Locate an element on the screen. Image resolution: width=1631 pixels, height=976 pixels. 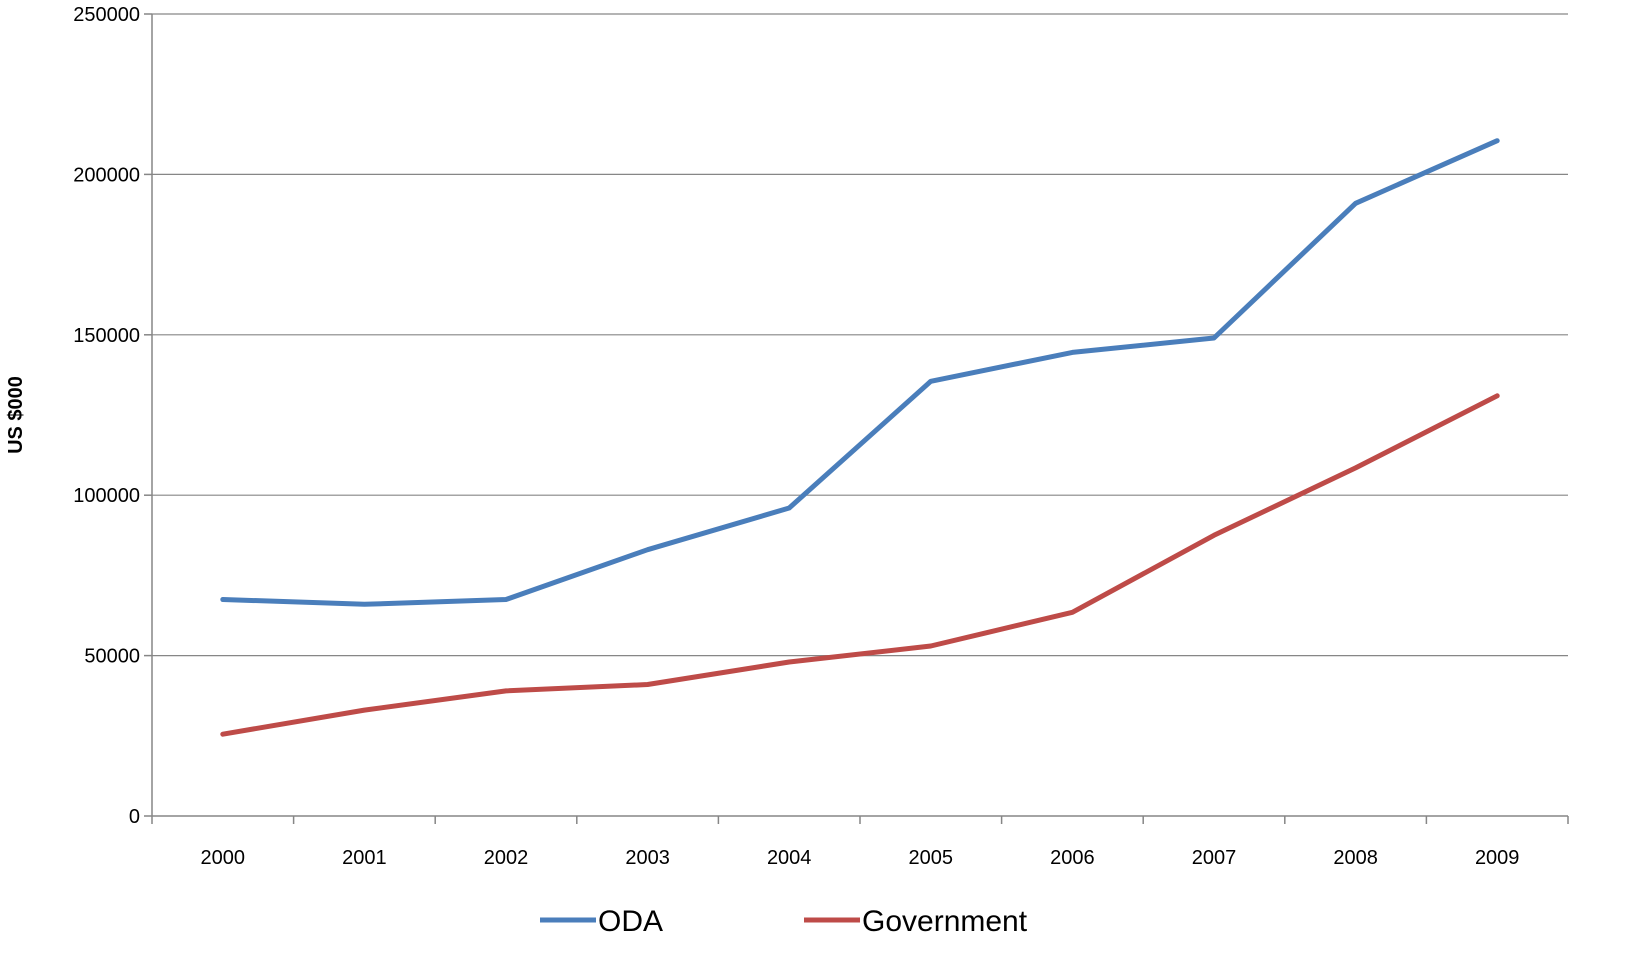
x-tick-label: 2001 is located at coordinates (364, 858).